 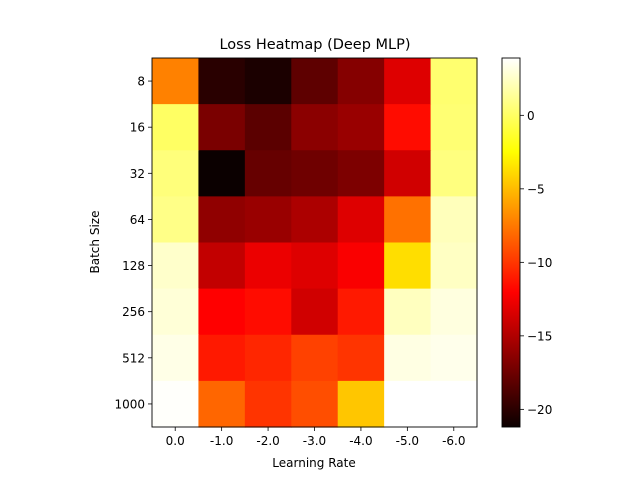 What do you see at coordinates (133, 312) in the screenshot?
I see `y-tick-label: 256` at bounding box center [133, 312].